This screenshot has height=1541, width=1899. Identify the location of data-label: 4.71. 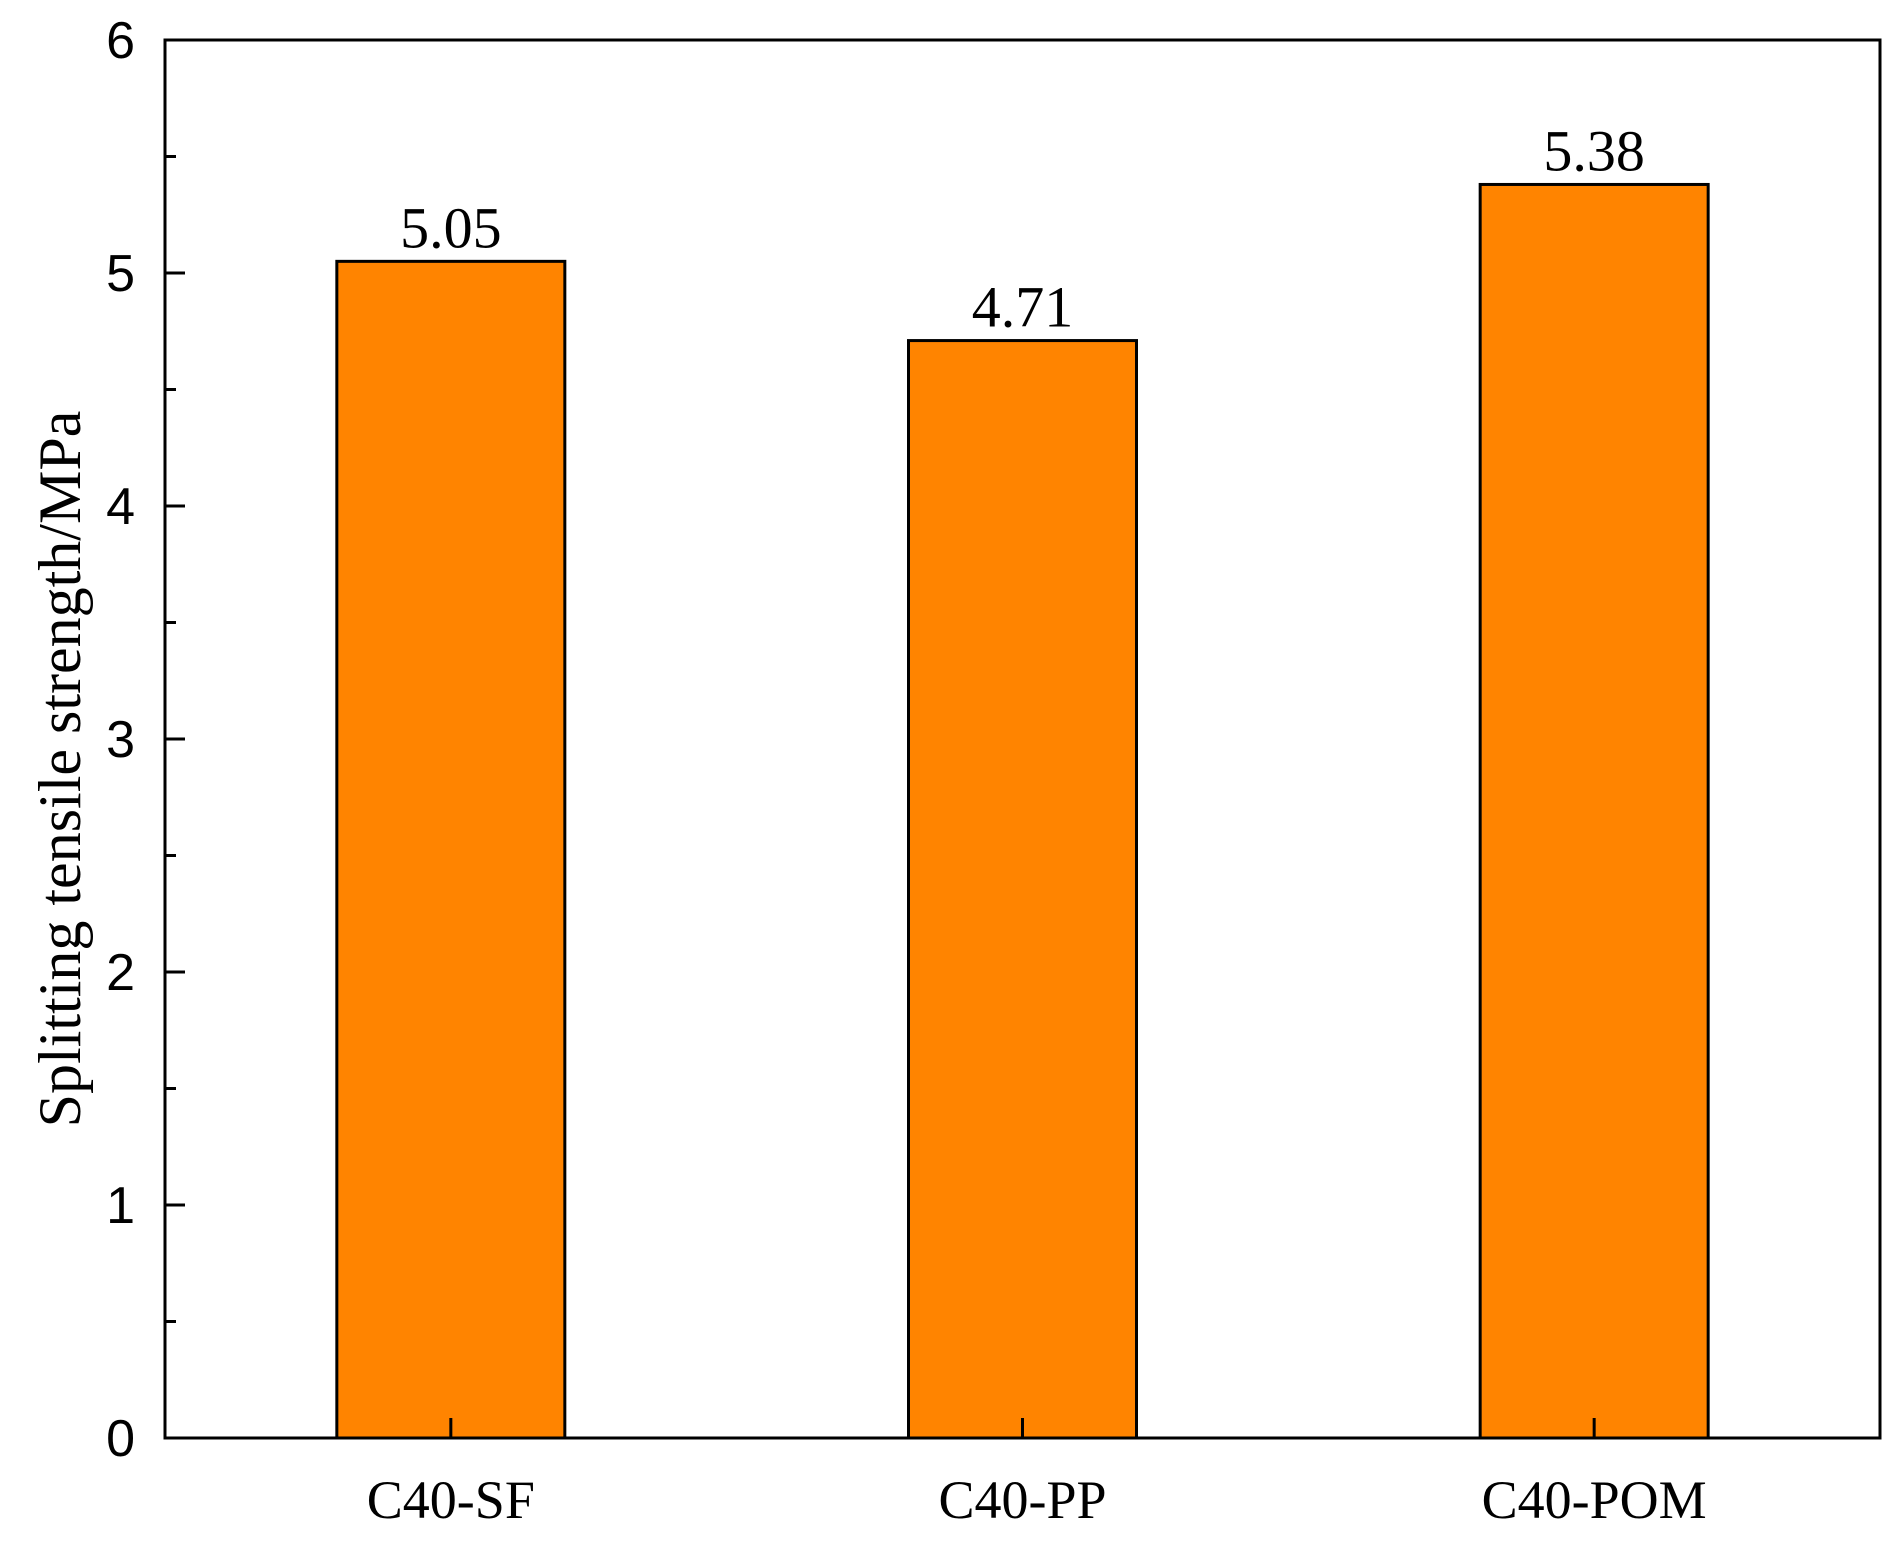
(1023, 307).